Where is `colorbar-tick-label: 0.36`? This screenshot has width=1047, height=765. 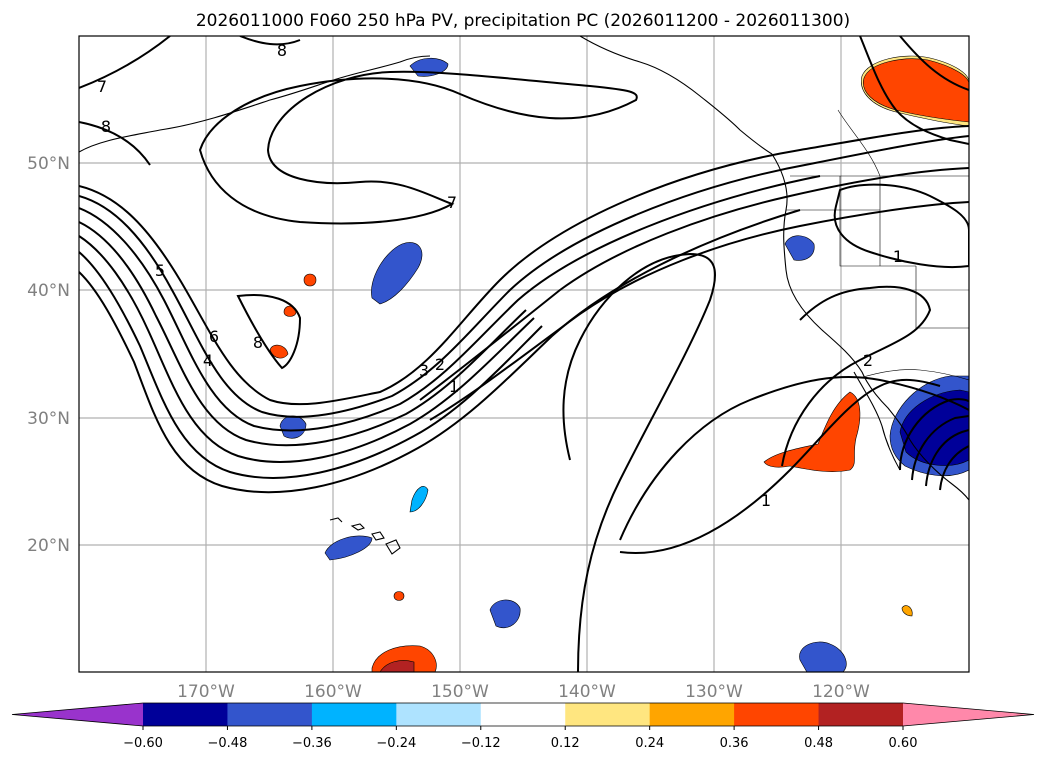
colorbar-tick-label: 0.36 is located at coordinates (734, 743).